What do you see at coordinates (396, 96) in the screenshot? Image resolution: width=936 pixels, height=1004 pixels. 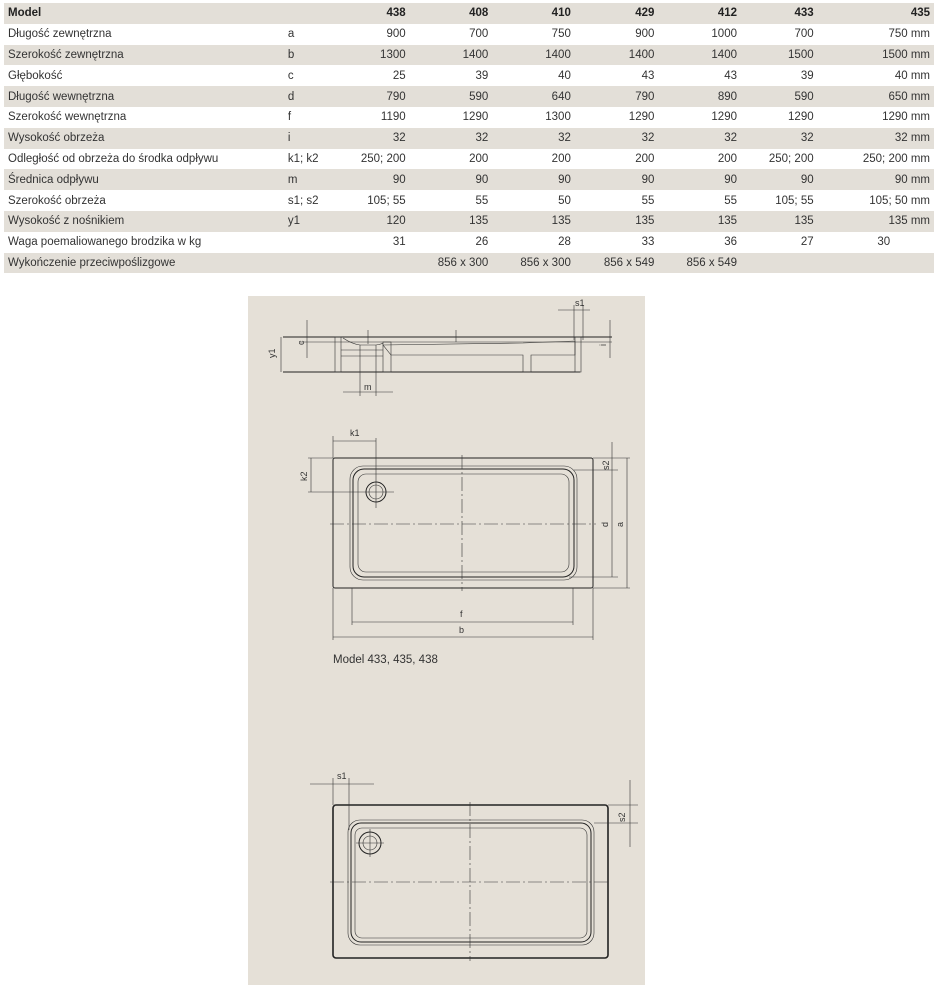 I see `cell-438: 790` at bounding box center [396, 96].